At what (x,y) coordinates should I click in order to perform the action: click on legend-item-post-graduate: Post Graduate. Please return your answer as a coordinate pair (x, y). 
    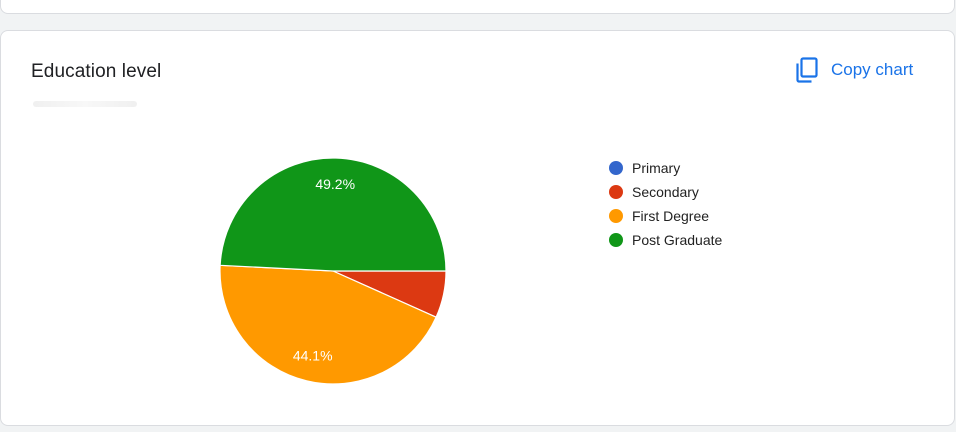
    Looking at the image, I should click on (665, 240).